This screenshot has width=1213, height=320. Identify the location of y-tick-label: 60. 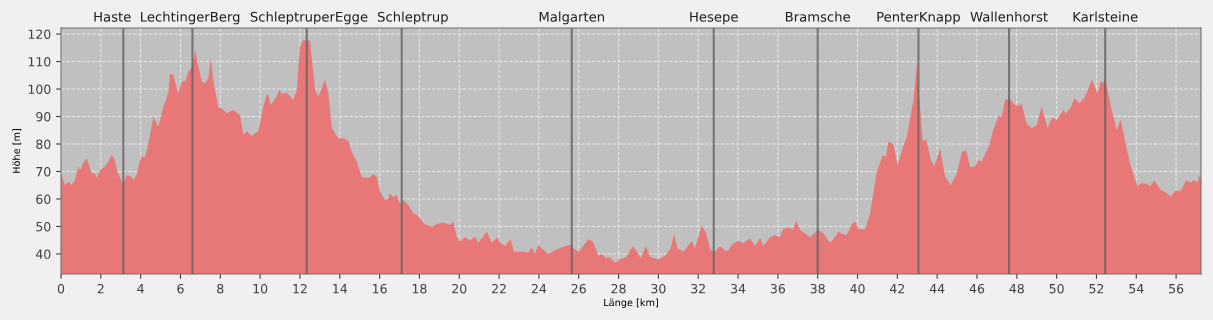
(43, 199).